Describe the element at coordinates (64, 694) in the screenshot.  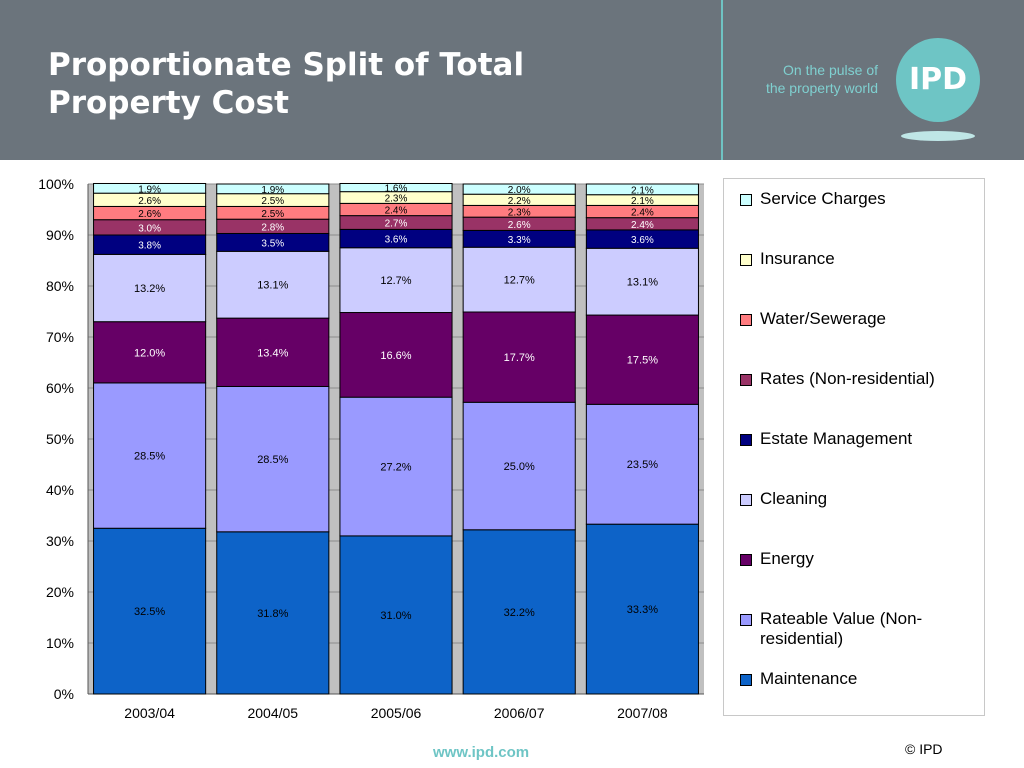
I see `y-tick-label: 0%` at that location.